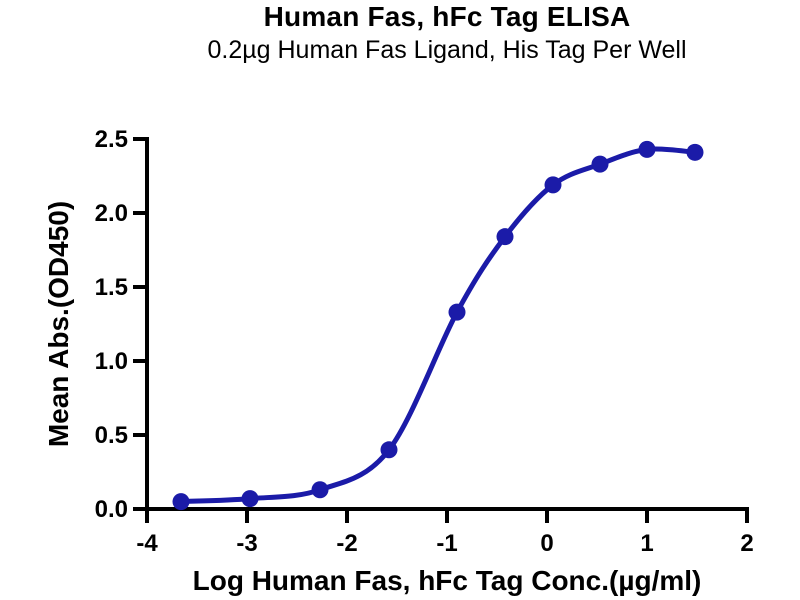 This screenshot has height=600, width=800. Describe the element at coordinates (446, 543) in the screenshot. I see `x-tick-label-3: -1` at that location.